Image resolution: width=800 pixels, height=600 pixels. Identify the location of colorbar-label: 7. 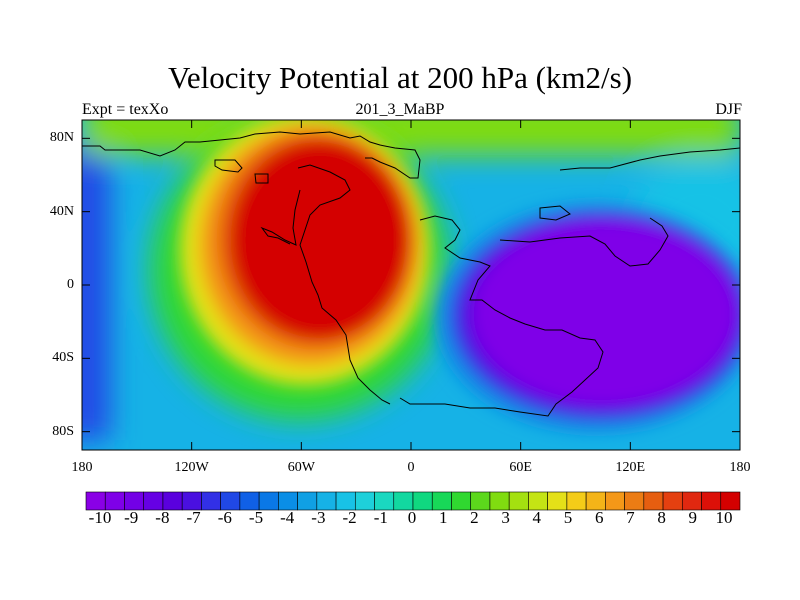
(630, 517).